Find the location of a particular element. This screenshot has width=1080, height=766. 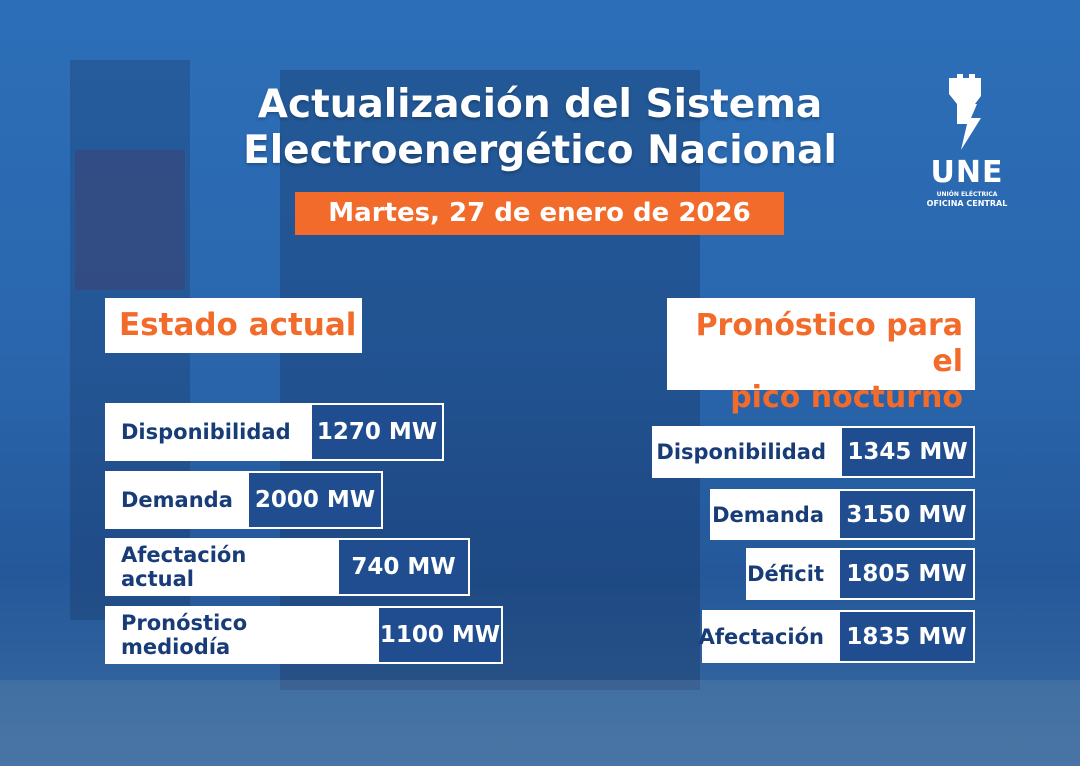

current-row: Disponibilidad 1270 MW is located at coordinates (274, 432).